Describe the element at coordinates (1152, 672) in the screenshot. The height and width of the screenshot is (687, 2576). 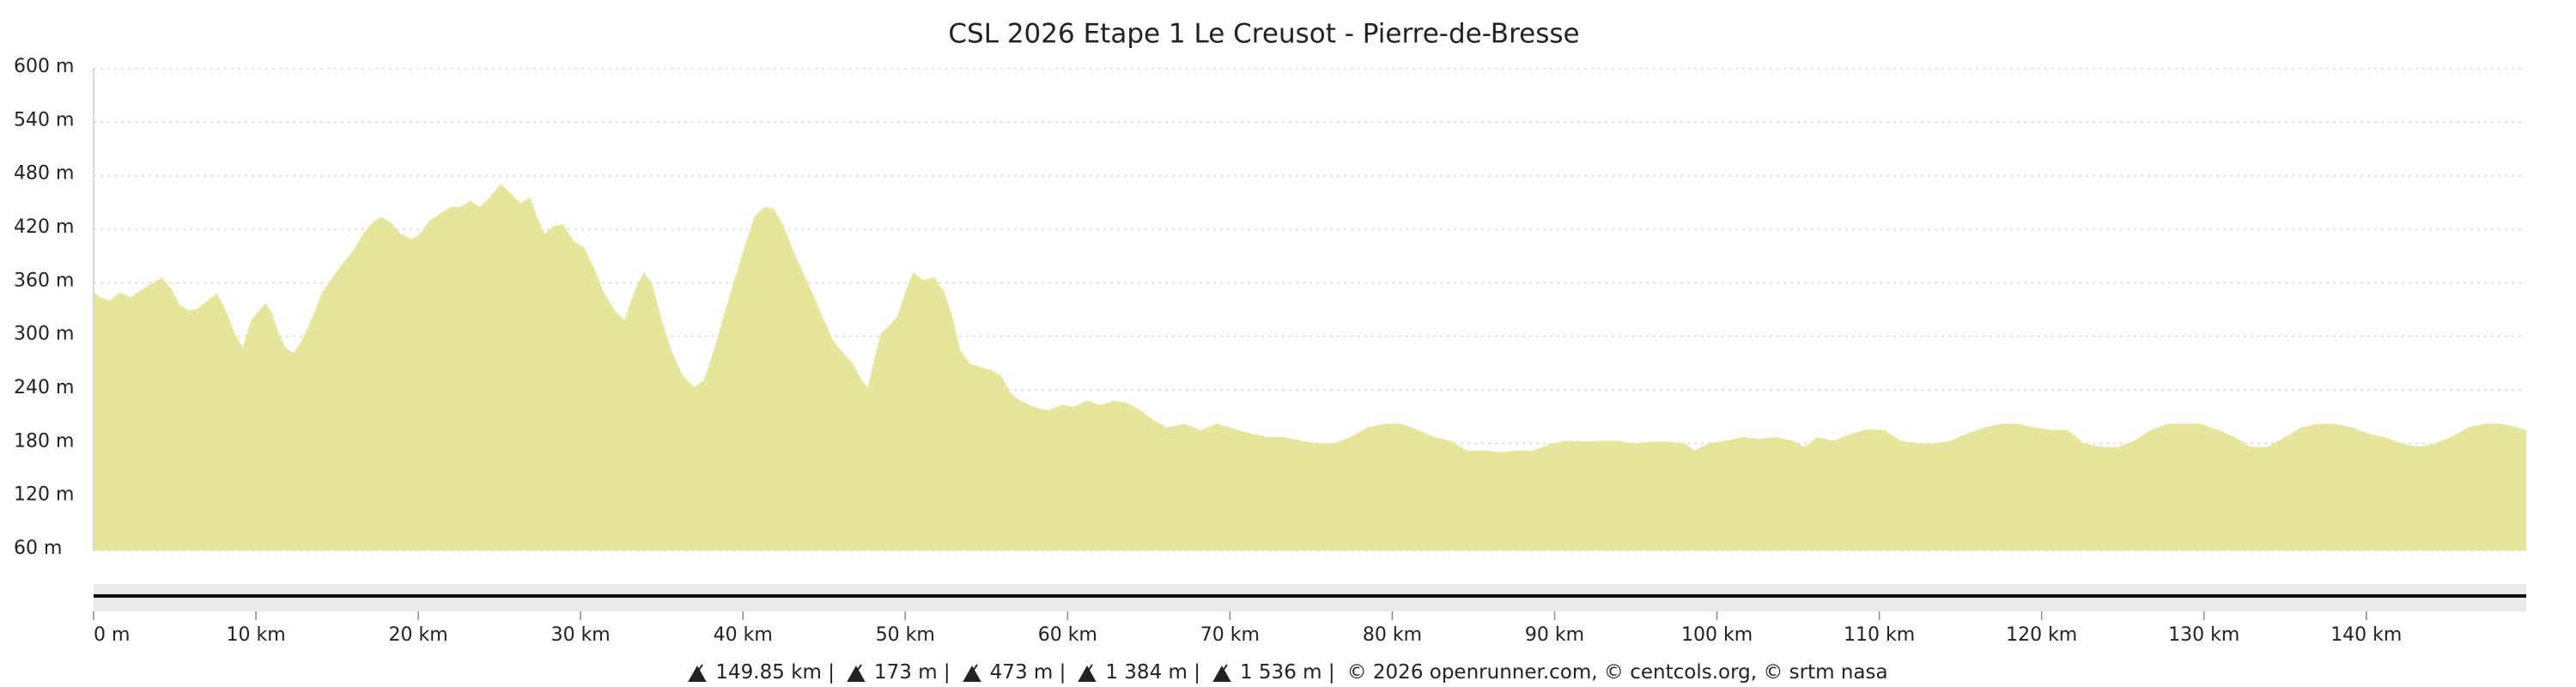
I see `stat-text: 1 384 m |` at that location.